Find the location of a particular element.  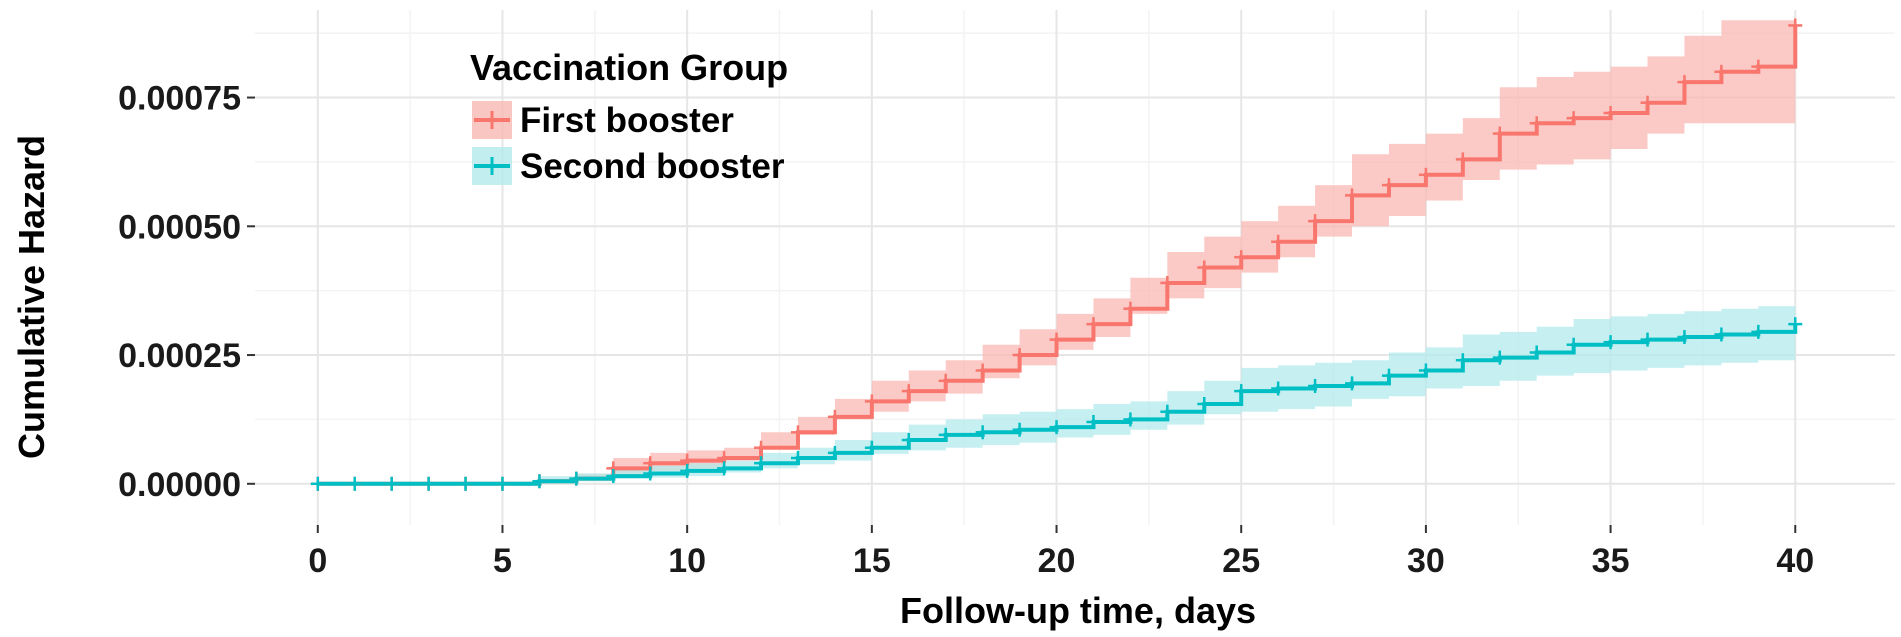

y-tick-label: 0.00000 is located at coordinates (179, 485).